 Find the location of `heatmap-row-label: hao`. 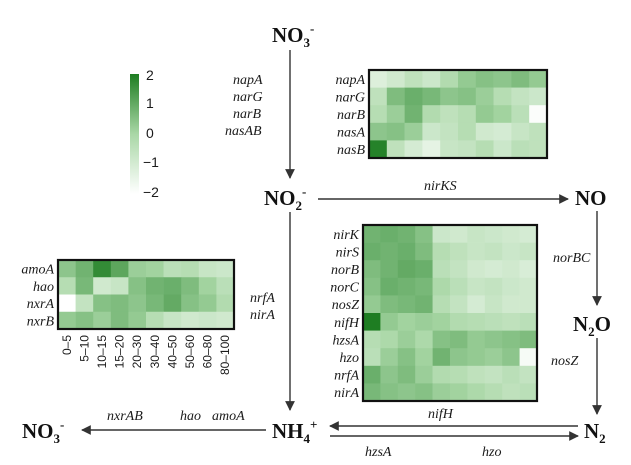

heatmap-row-label: hao is located at coordinates (43, 287).